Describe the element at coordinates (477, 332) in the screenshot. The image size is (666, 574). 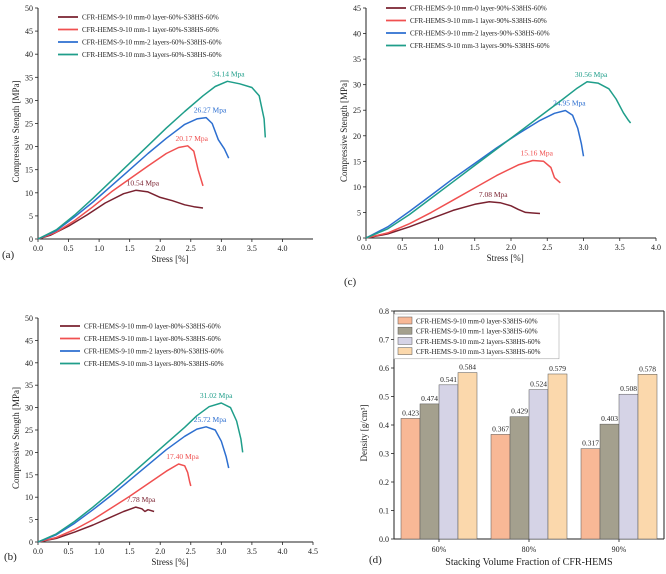
I see `legend-label: CFR-HEMS-9-10 mm-1 layer-S38HS-60%` at that location.